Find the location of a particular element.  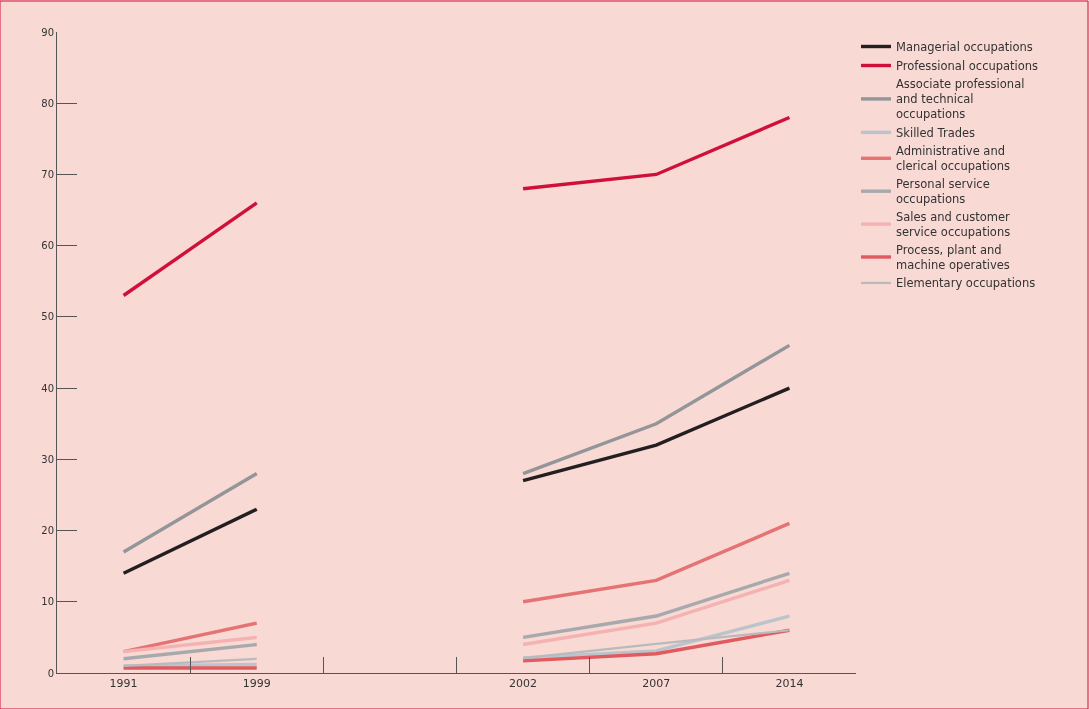

y-tick-label: 50 is located at coordinates (47, 317).